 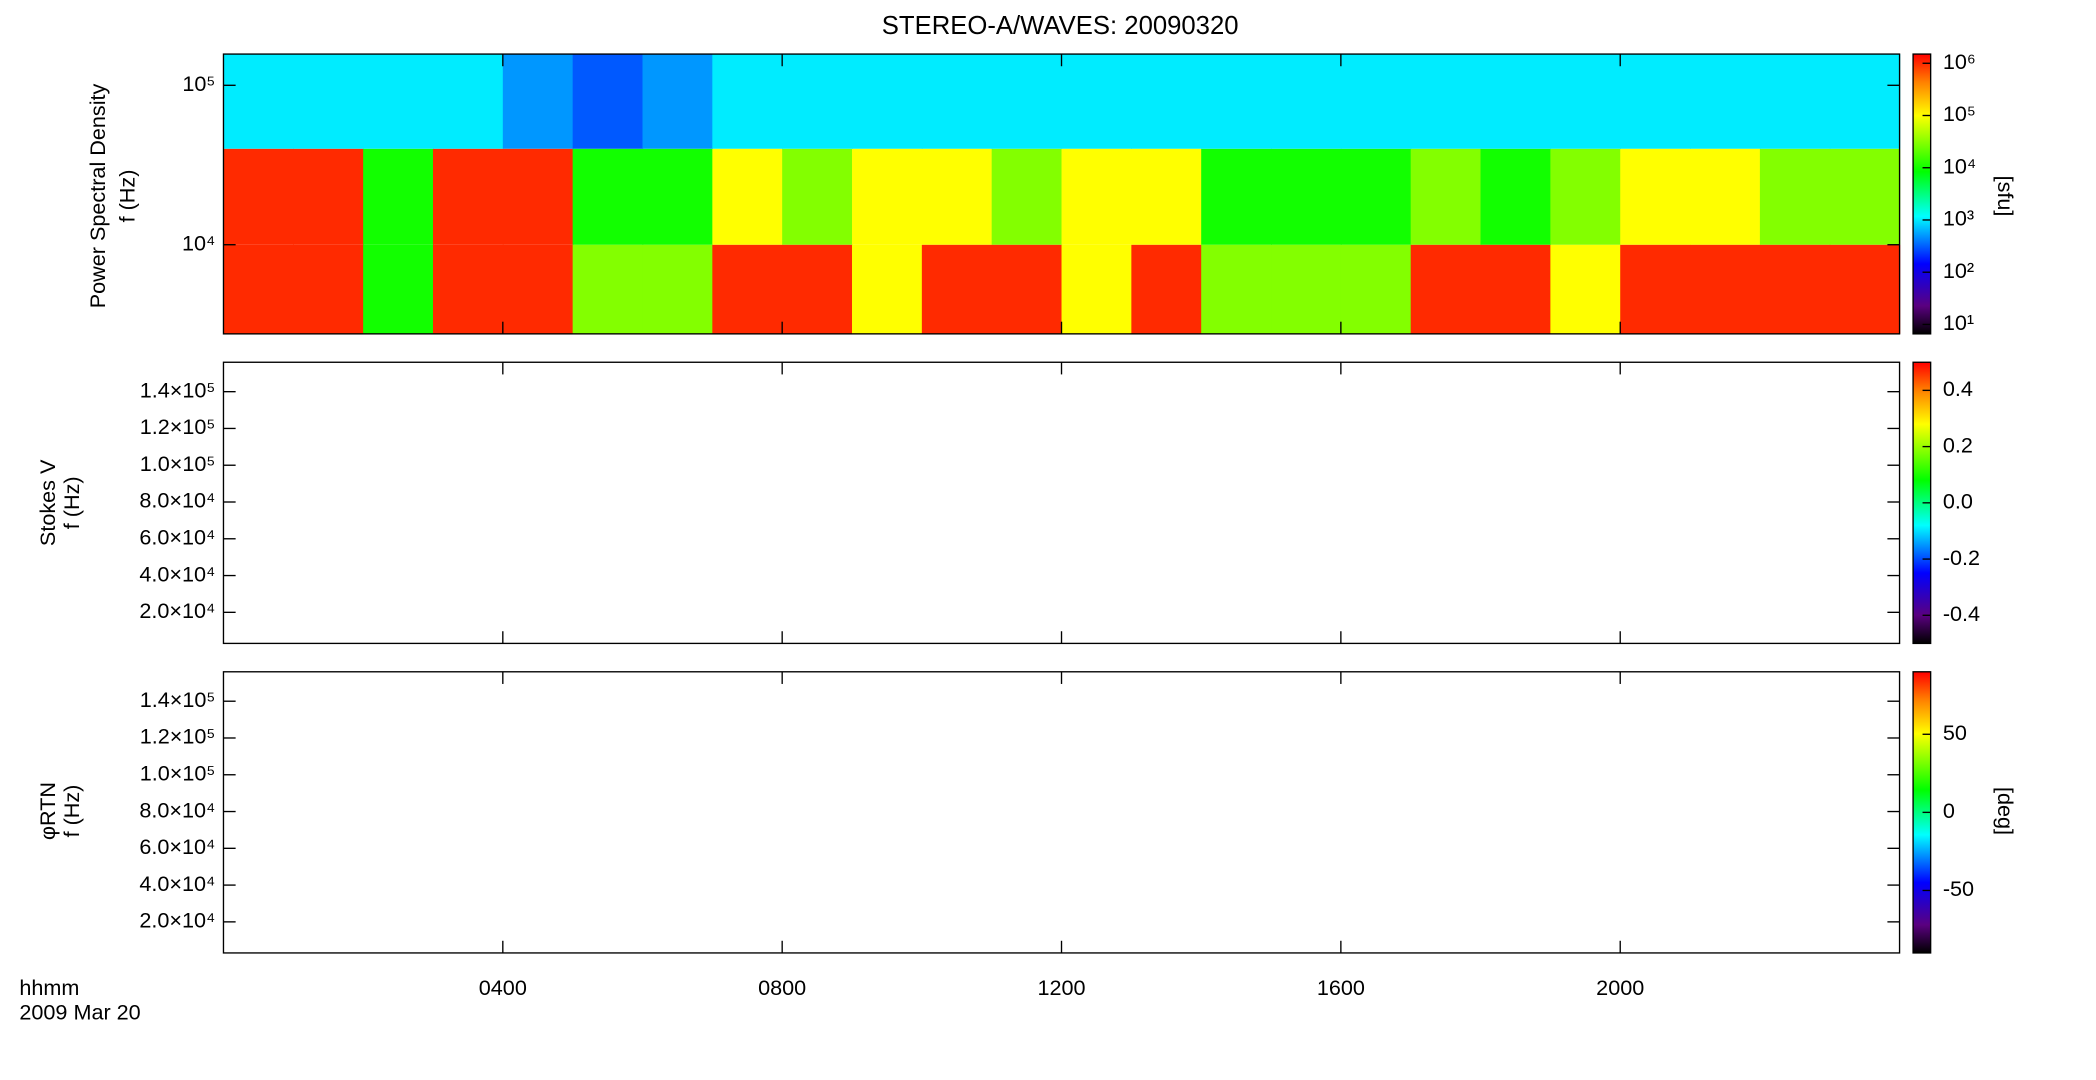 What do you see at coordinates (503, 987) in the screenshot?
I see `x-tick-label: 0400` at bounding box center [503, 987].